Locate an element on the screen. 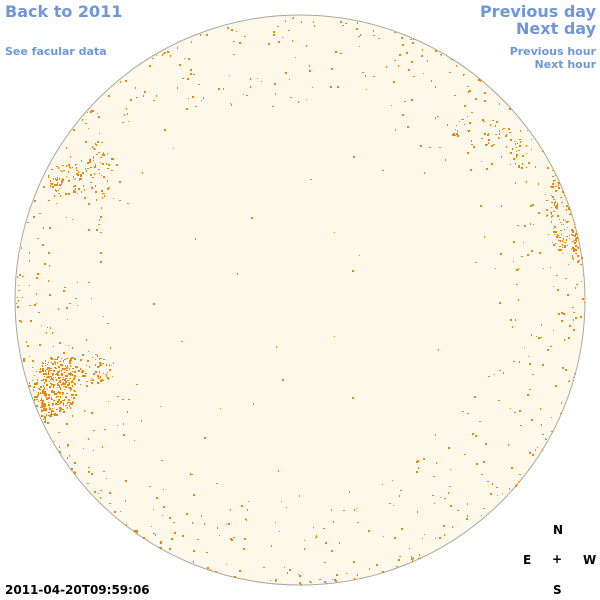  next-hour-link: Next hour is located at coordinates (565, 64).